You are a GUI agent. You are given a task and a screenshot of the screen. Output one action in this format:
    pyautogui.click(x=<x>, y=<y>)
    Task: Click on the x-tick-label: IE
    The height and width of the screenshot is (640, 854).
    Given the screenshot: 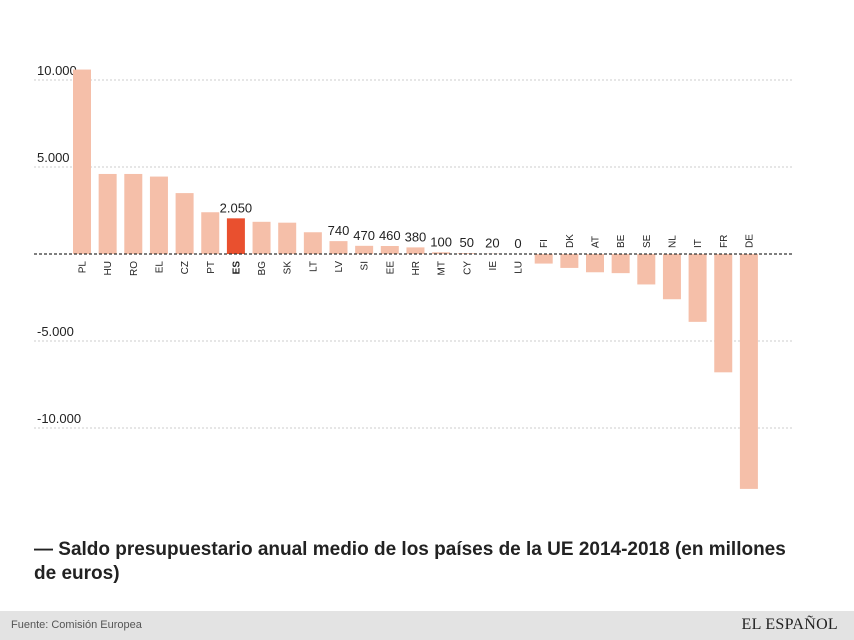 What is the action you would take?
    pyautogui.click(x=493, y=266)
    